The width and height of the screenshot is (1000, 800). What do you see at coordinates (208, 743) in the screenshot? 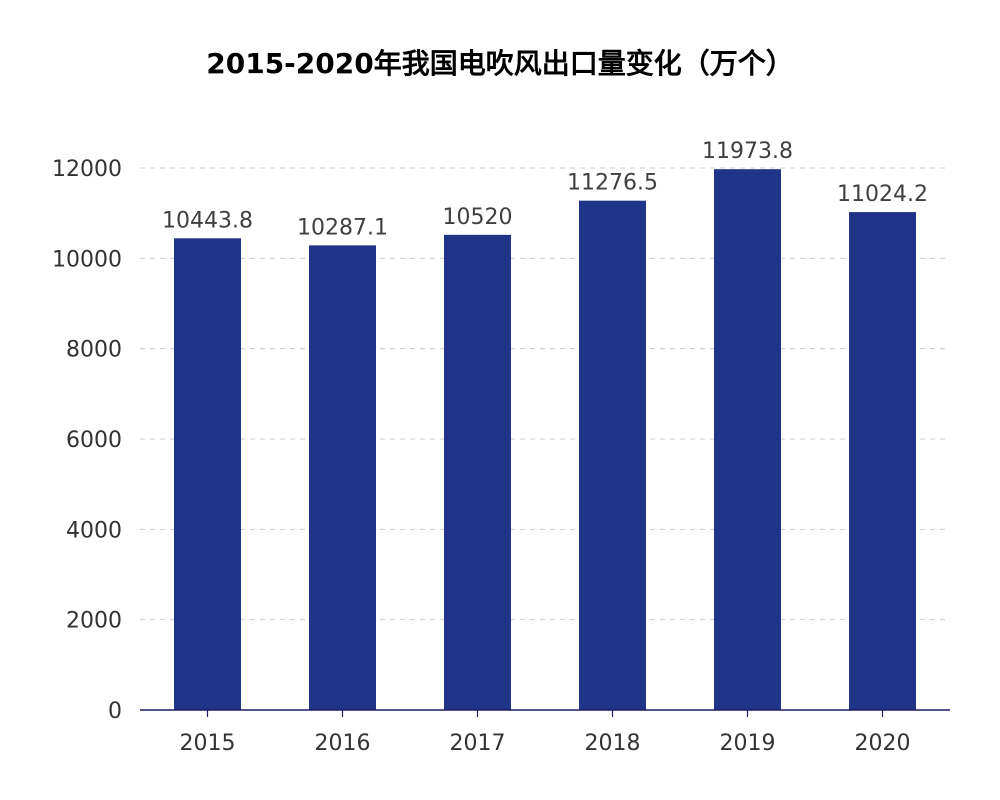
I see `x-tick-label: 2015` at bounding box center [208, 743].